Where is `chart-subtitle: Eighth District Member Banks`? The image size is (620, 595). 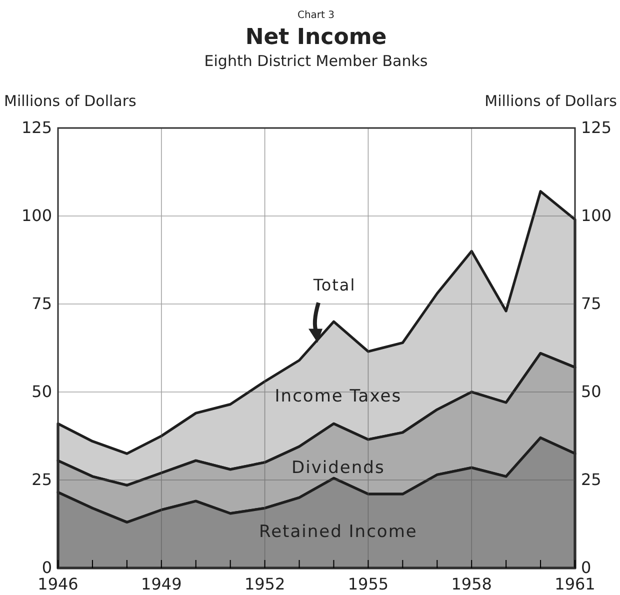 chart-subtitle: Eighth District Member Banks is located at coordinates (316, 61).